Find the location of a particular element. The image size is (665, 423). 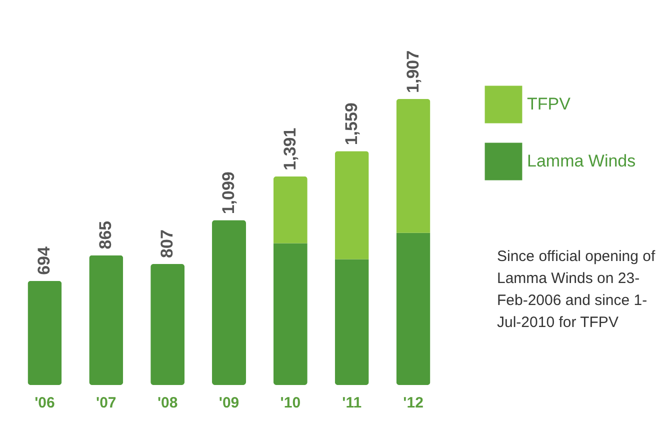

x-tick-label: '12 is located at coordinates (413, 403).